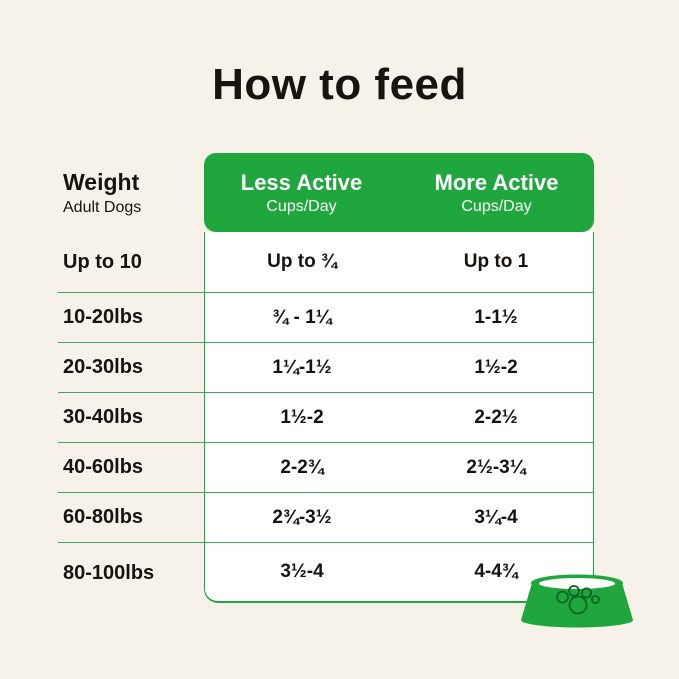 This screenshot has width=679, height=679. What do you see at coordinates (301, 182) in the screenshot?
I see `less-active-label: Less Active` at bounding box center [301, 182].